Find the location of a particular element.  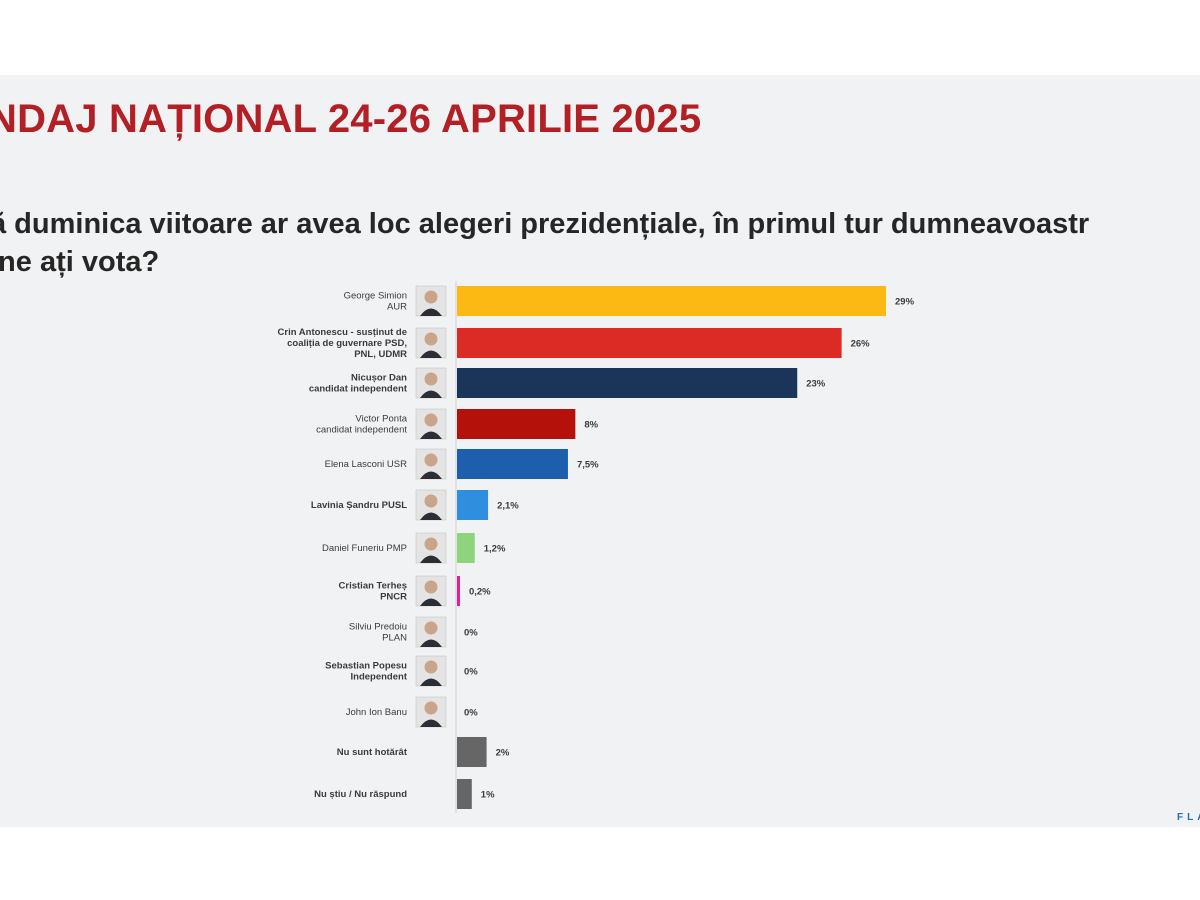

category-label: Lavinia Șandru PUSL is located at coordinates (359, 505).